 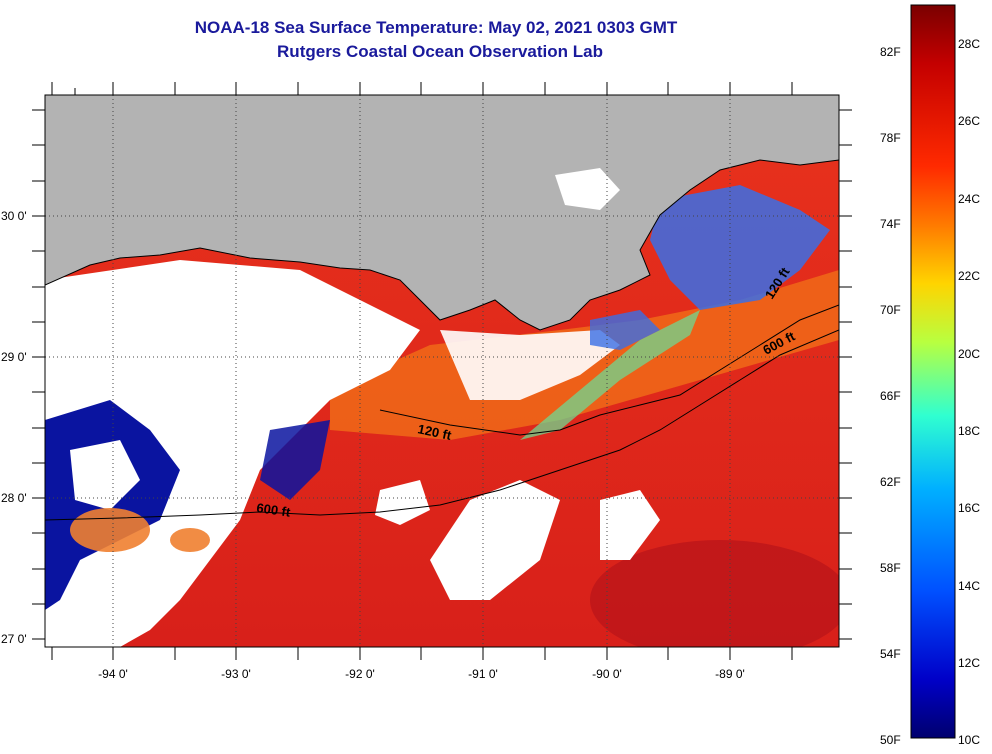 I want to click on lon-tick-label: -91 0', so click(x=483, y=674).